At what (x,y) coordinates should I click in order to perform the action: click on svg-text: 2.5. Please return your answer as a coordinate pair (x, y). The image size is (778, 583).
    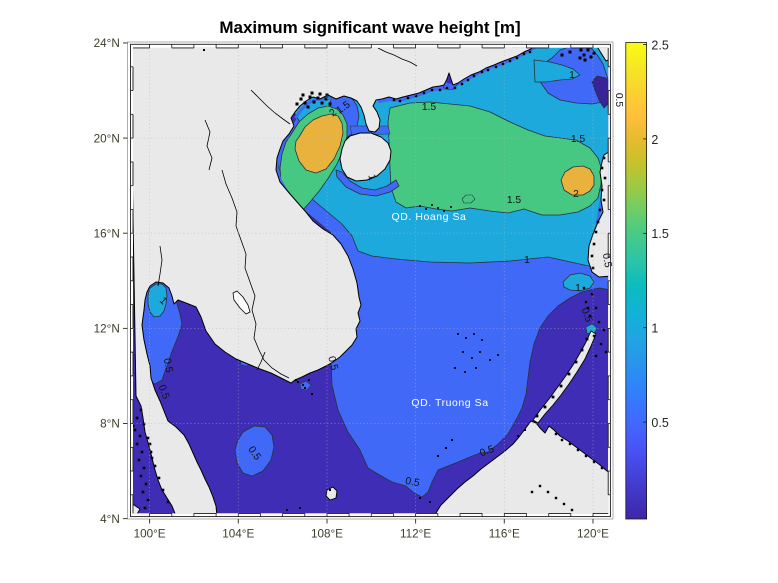
    Looking at the image, I should click on (659, 45).